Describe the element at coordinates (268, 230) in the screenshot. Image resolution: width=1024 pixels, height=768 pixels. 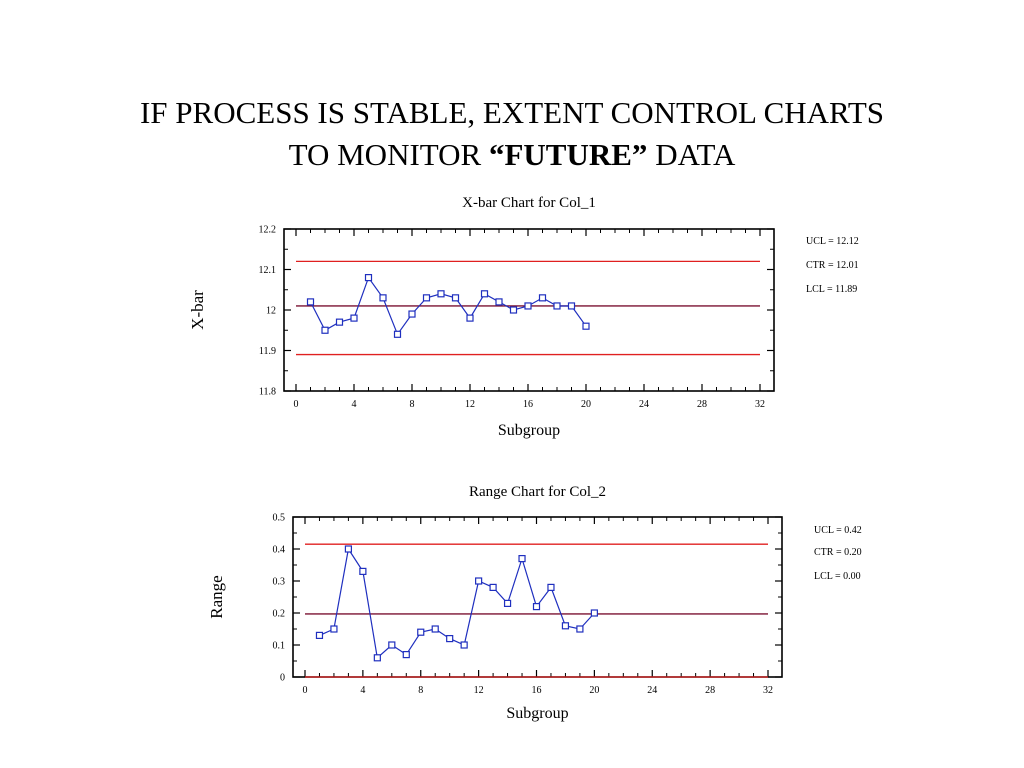
I see `chart1-y-tick-label: 12.2` at that location.